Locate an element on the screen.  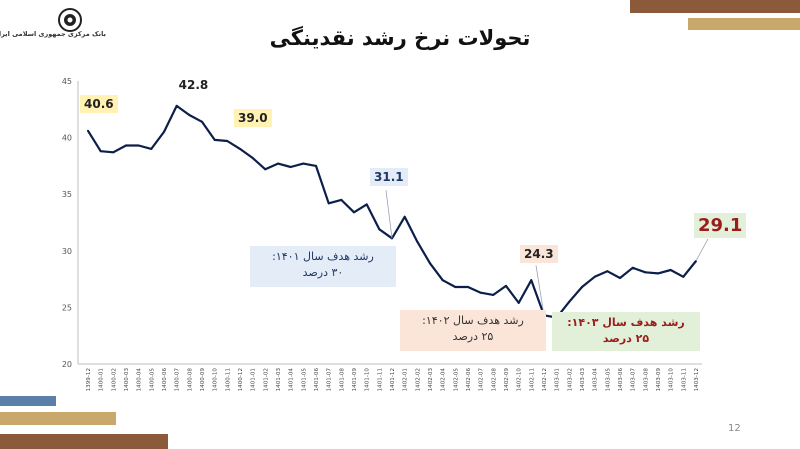
x-tick-label: 1401-10 is located at coordinates (368, 380).